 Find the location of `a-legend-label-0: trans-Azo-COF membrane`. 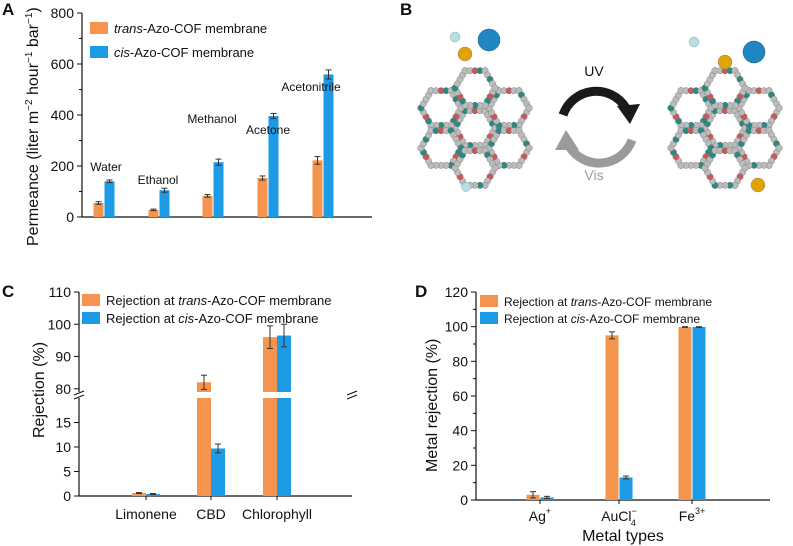

a-legend-label-0: trans-Azo-COF membrane is located at coordinates (190, 28).